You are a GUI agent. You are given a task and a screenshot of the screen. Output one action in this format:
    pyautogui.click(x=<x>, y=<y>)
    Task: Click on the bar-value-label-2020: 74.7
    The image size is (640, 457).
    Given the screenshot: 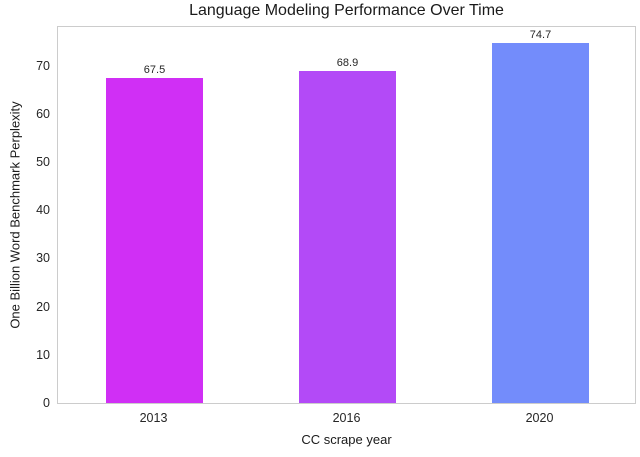 What is the action you would take?
    pyautogui.click(x=540, y=34)
    